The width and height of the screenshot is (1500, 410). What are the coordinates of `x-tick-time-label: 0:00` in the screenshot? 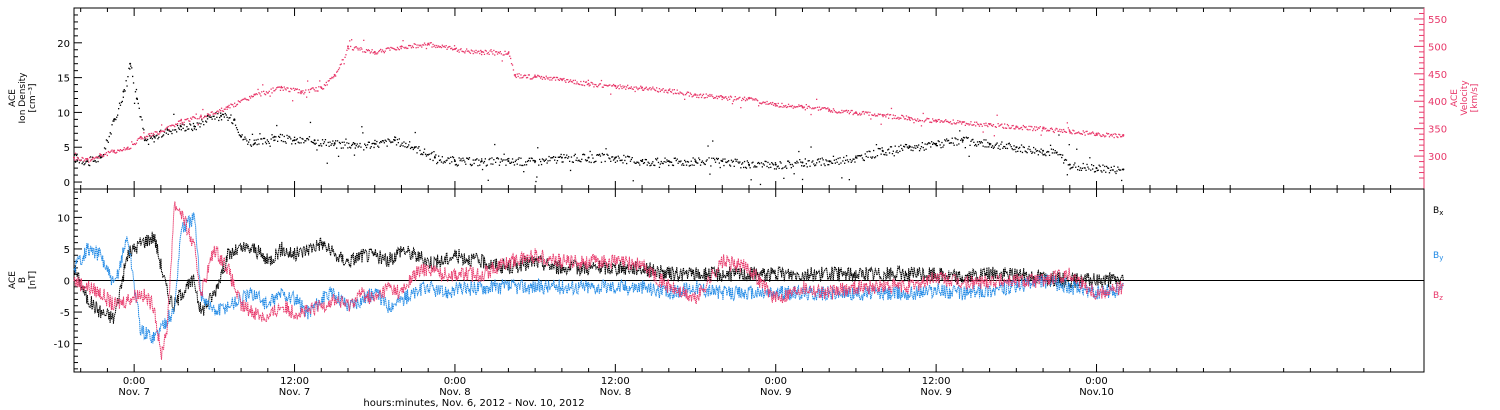 It's located at (1096, 381).